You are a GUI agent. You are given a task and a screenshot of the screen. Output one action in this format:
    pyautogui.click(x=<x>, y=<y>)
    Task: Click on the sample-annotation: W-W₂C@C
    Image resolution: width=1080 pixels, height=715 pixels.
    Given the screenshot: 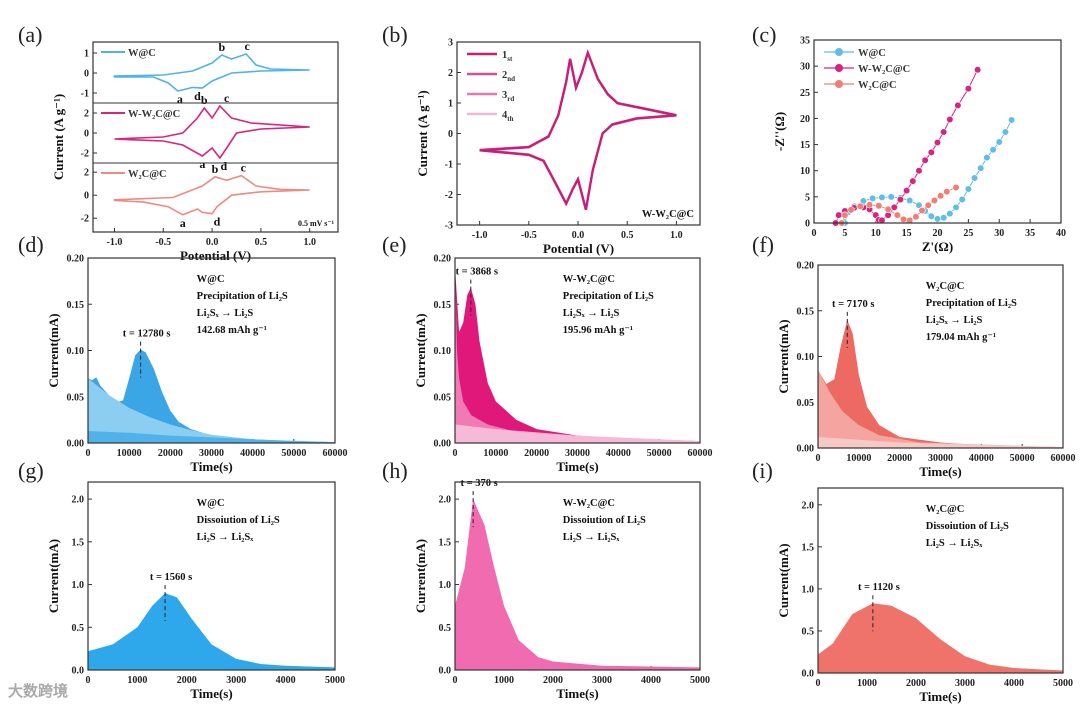 What is the action you would take?
    pyautogui.click(x=668, y=214)
    